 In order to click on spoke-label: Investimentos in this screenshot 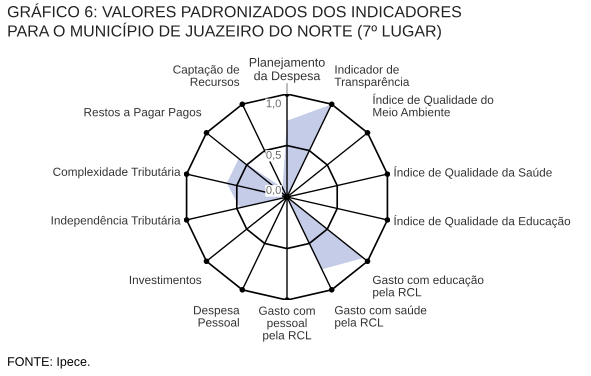, I will do `click(166, 279)`.